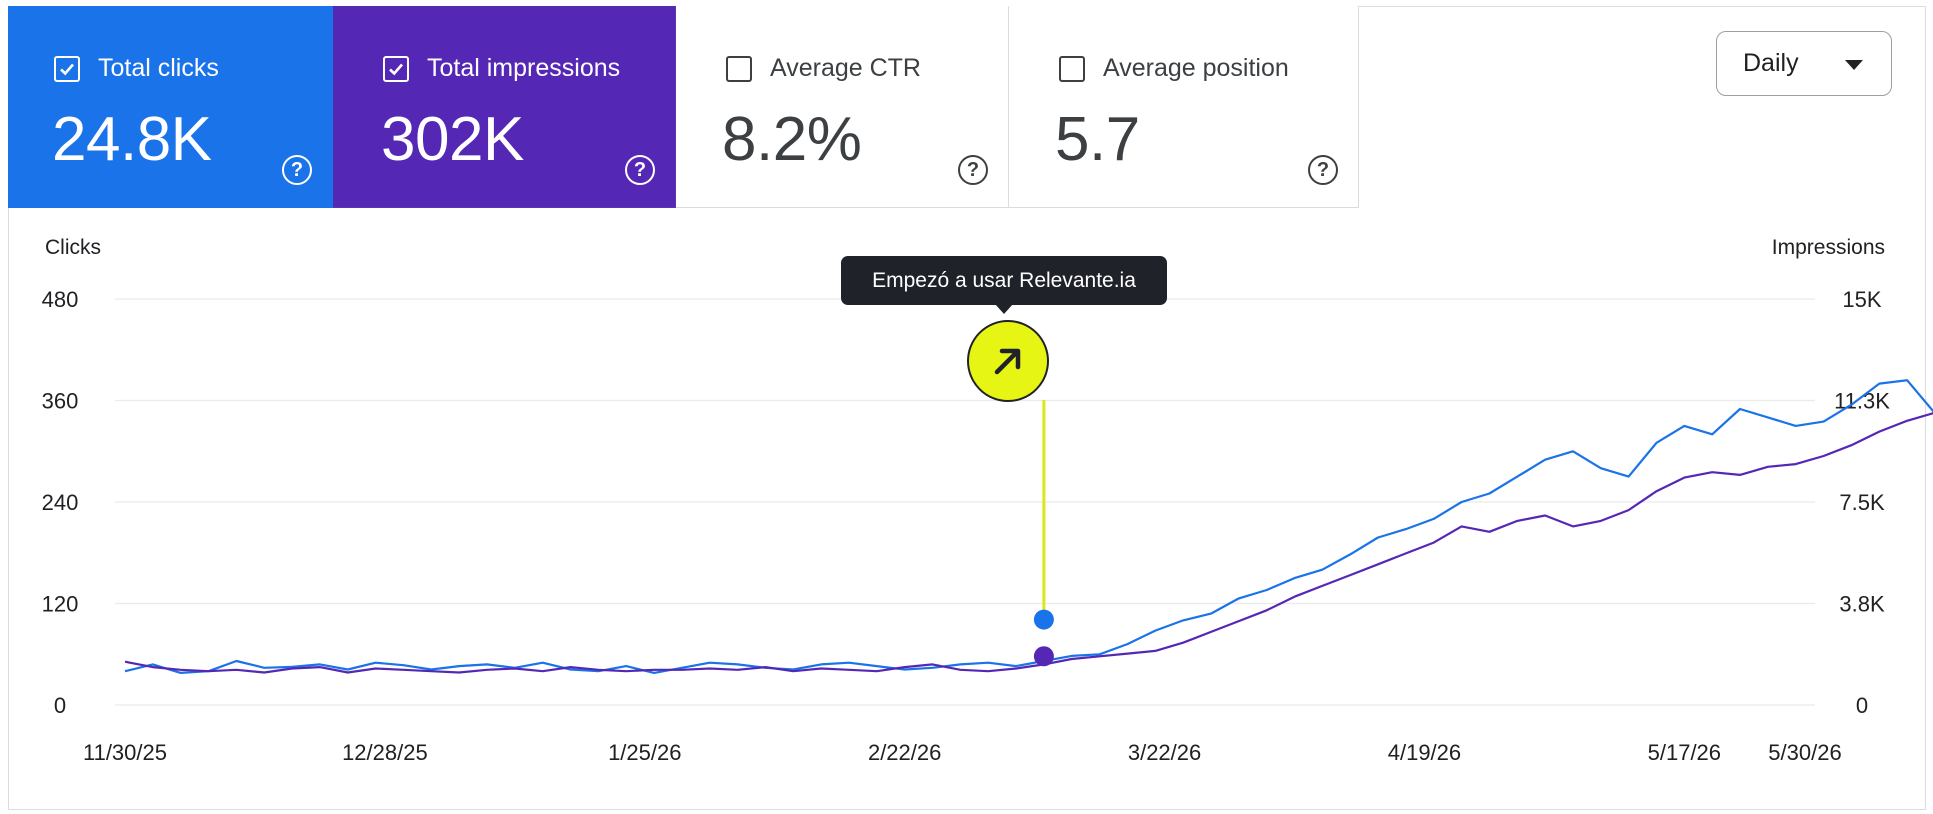 This screenshot has width=1933, height=814. What do you see at coordinates (60, 401) in the screenshot?
I see `y-left-tick-label: 360` at bounding box center [60, 401].